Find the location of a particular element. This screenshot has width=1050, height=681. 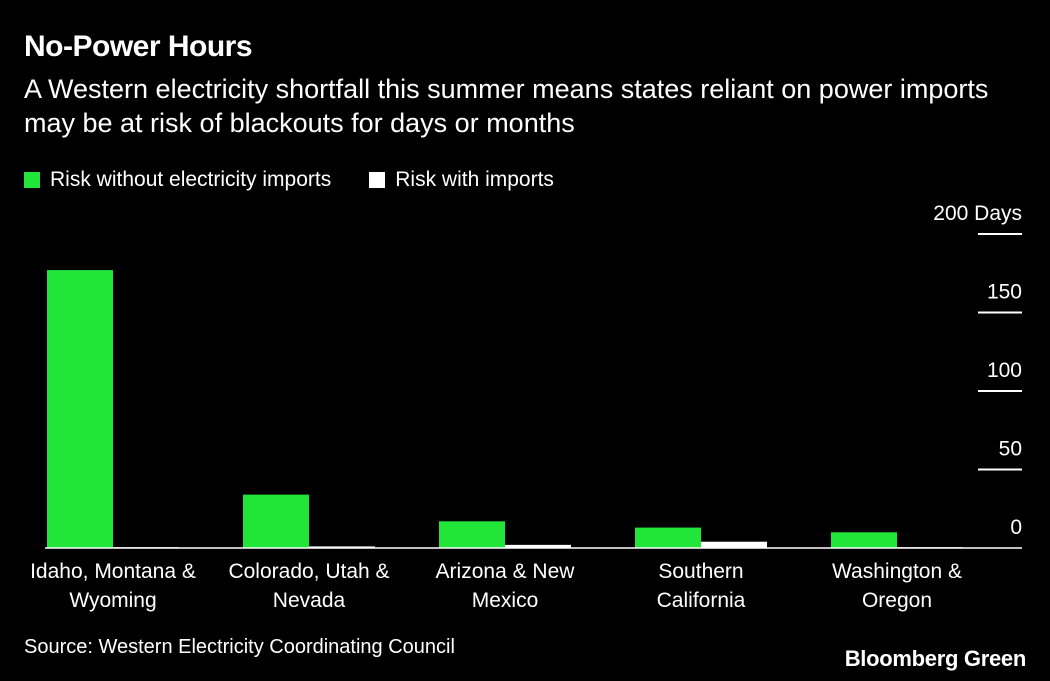

legend-label-without-imports: Risk without electricity imports is located at coordinates (191, 179).